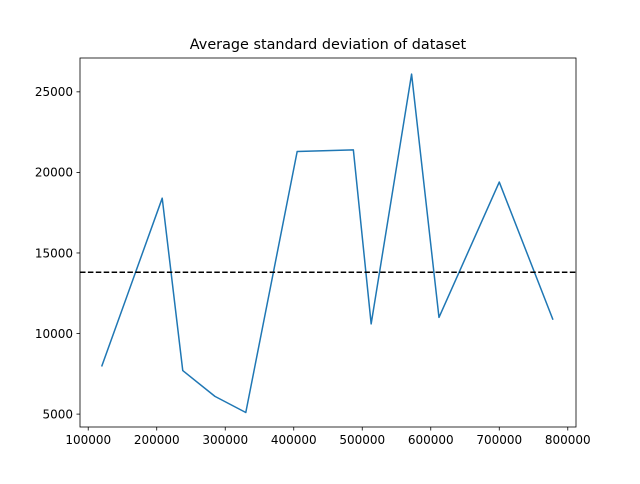 The image size is (640, 484). I want to click on x-tick-label: 300000, so click(225, 440).